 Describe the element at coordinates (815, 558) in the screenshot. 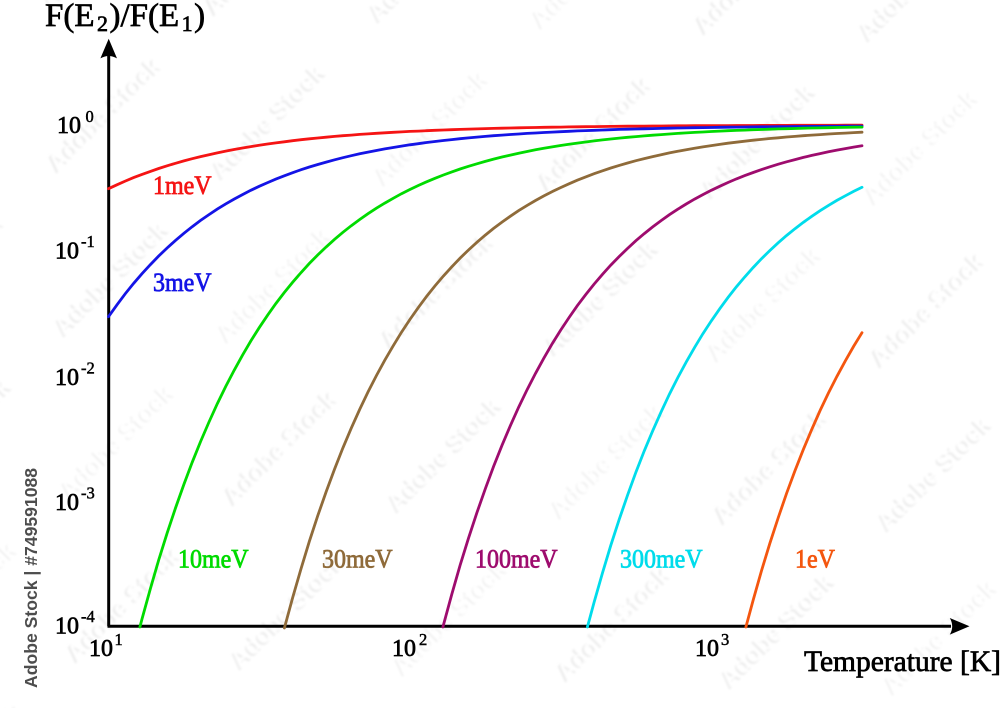

I see `svg-text: 1eV` at that location.